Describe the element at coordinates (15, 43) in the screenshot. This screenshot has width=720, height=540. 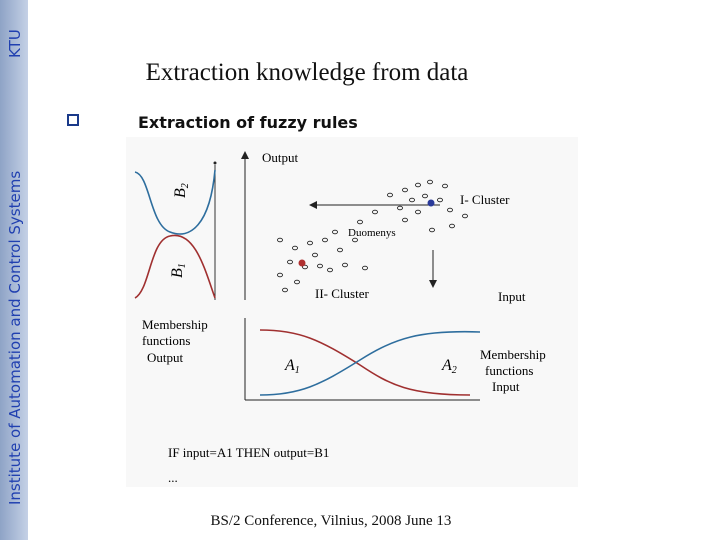
I see `logo: KTU` at that location.